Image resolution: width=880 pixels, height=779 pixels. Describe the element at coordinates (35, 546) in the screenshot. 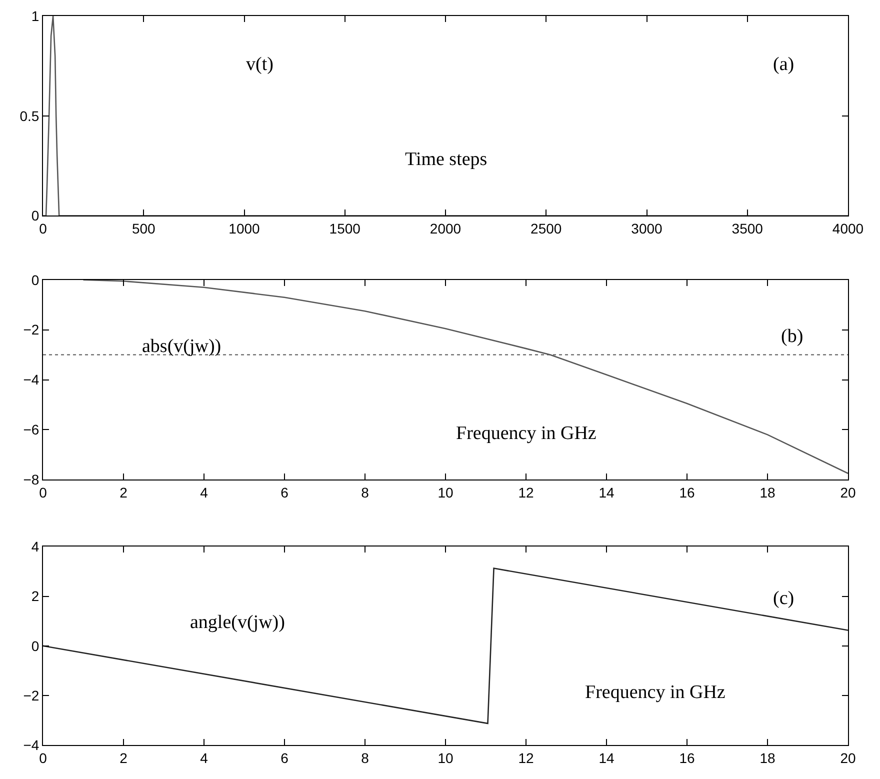

I see `y-tick-label: 4` at that location.